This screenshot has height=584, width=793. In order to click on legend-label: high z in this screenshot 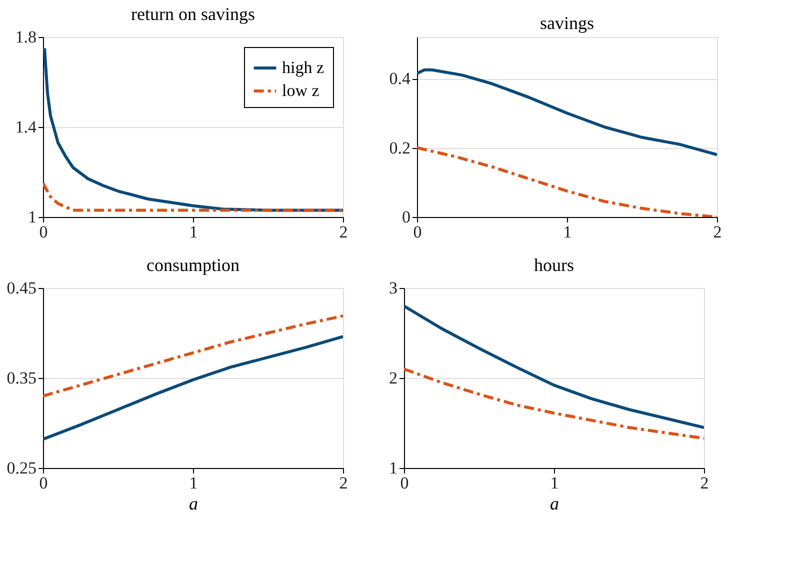, I will do `click(303, 67)`.